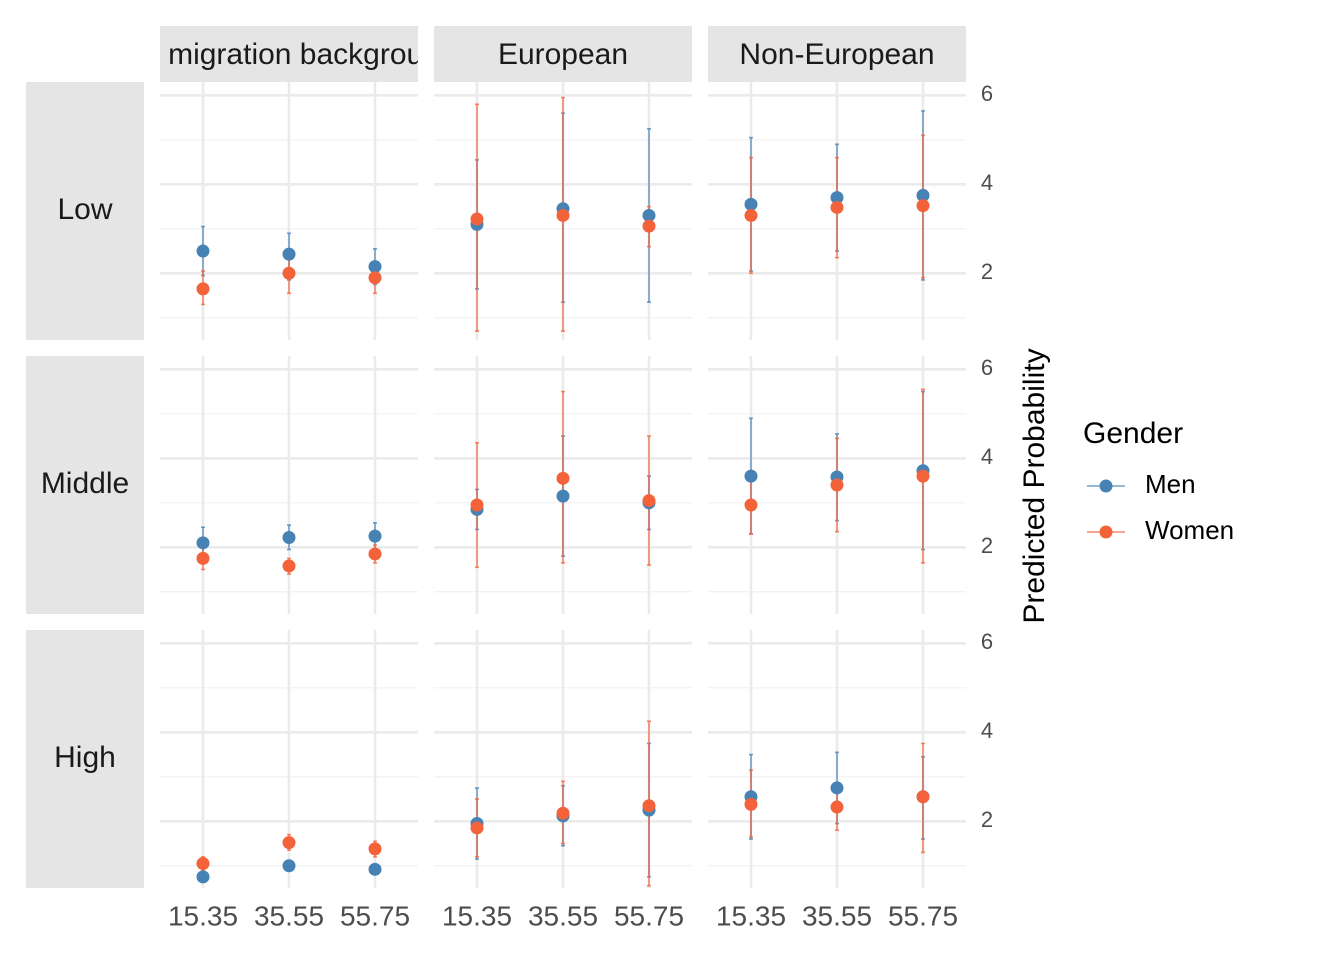  I want to click on row-strip-label: High, so click(85, 757).